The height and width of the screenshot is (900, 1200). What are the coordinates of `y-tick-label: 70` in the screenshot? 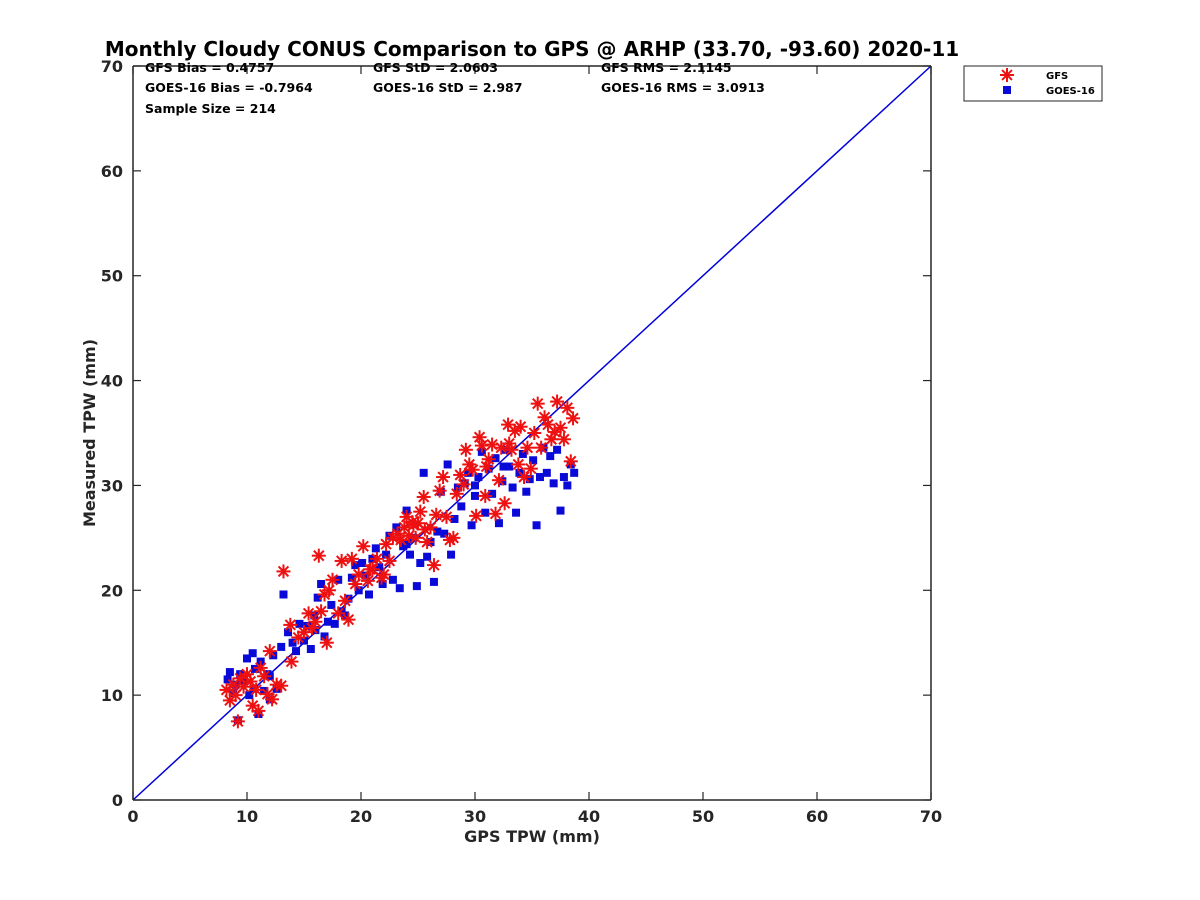 It's located at (112, 66).